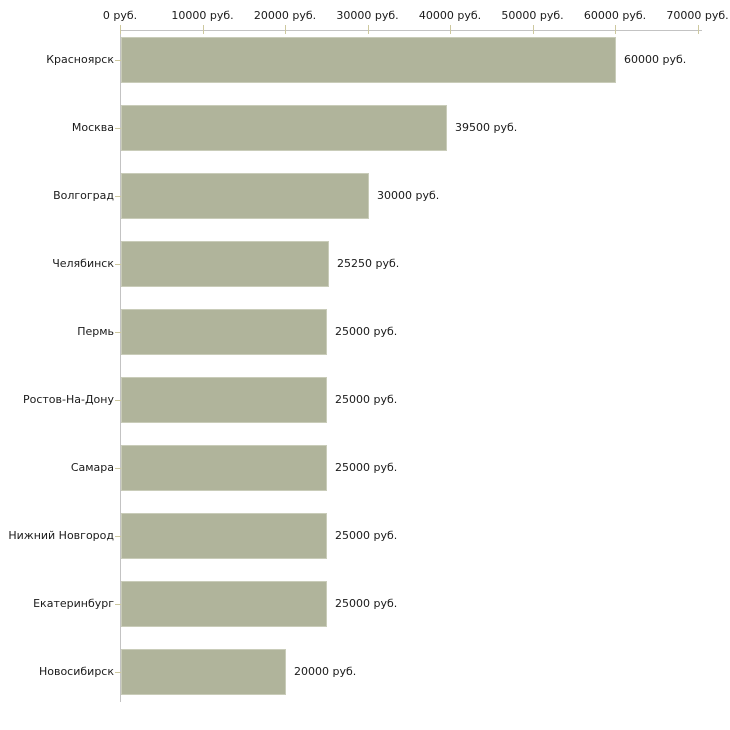 This screenshot has height=730, width=730. What do you see at coordinates (615, 15) in the screenshot?
I see `x-tick-label: 60000 руб.` at bounding box center [615, 15].